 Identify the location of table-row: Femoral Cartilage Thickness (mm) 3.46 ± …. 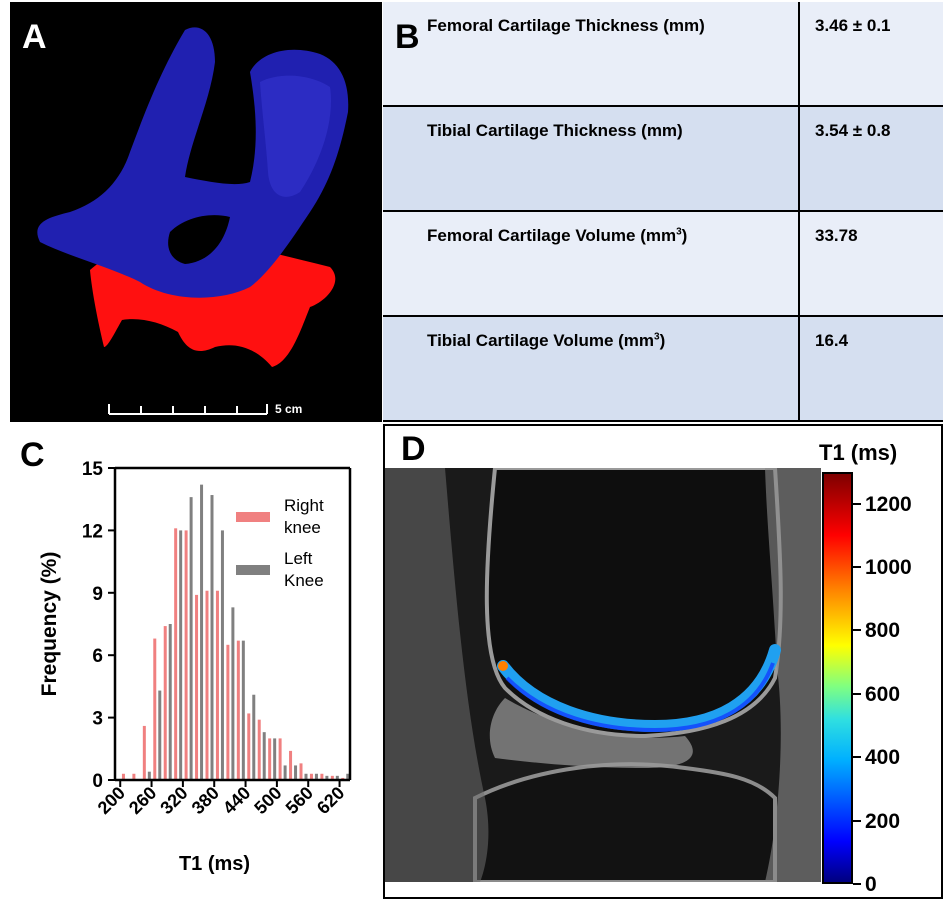
(663, 54).